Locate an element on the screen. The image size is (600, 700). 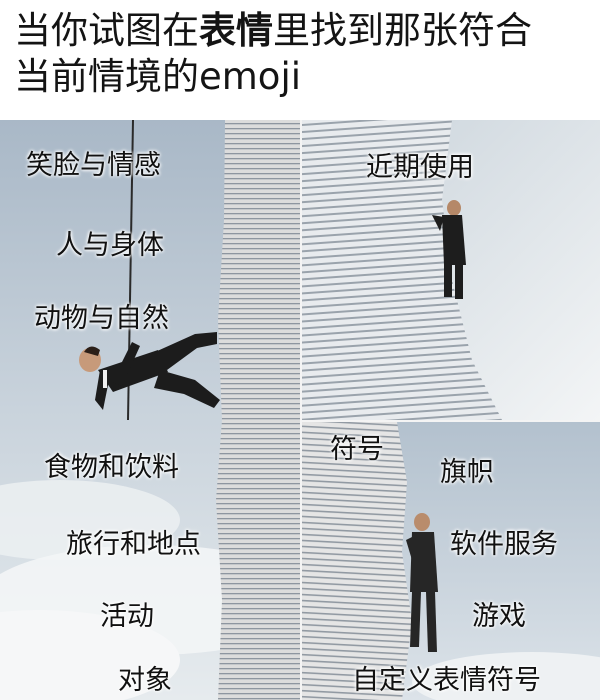
title-line1-post: 里找到那张符合 is located at coordinates (402, 30).